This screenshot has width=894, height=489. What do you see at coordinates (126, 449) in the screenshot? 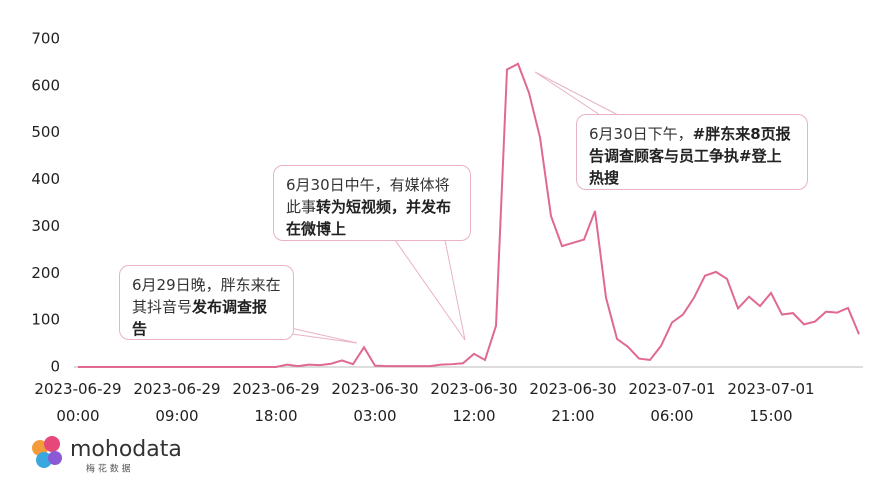
I see `brand-name: mohodata` at bounding box center [126, 449].